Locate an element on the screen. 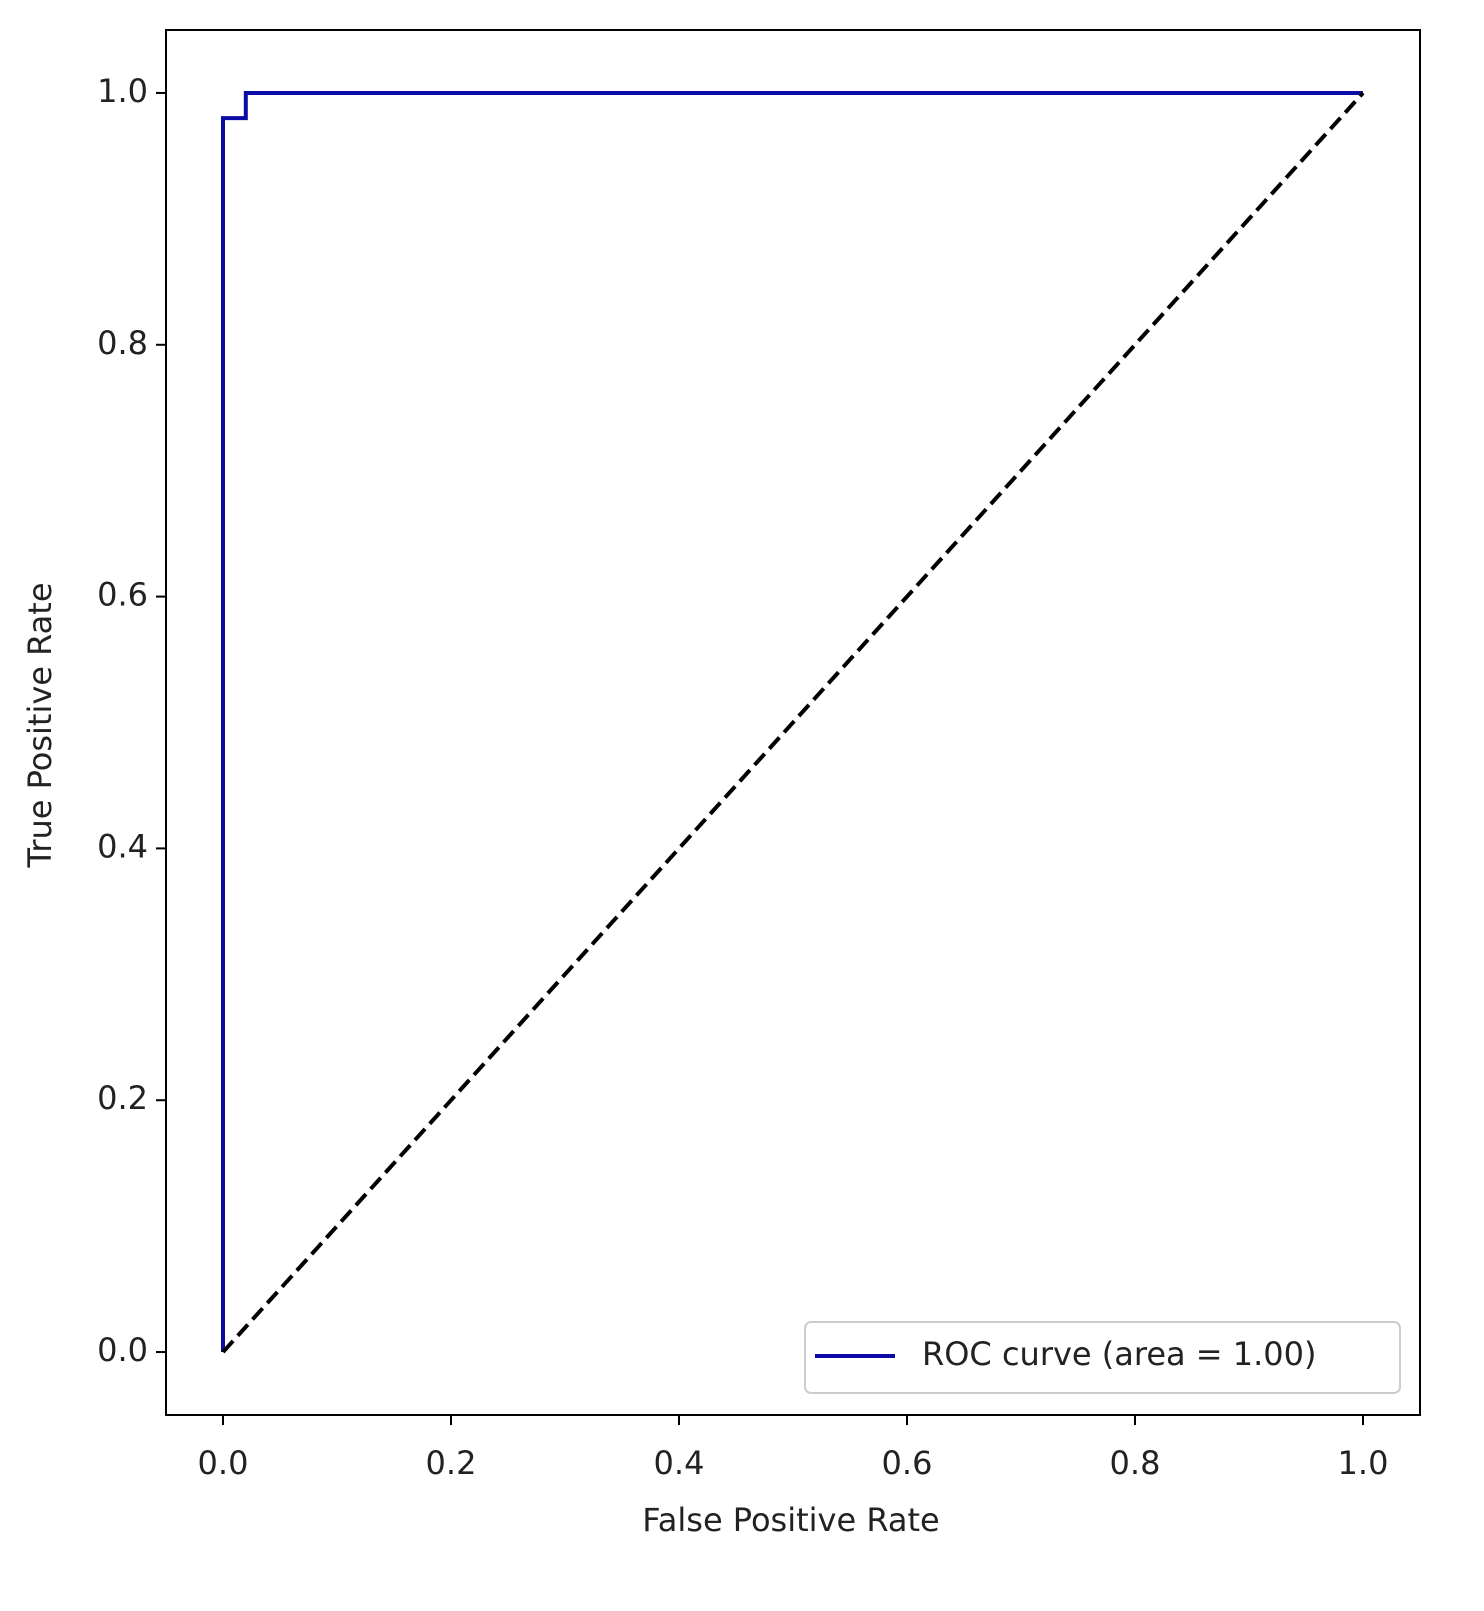  y-tick-label: 0.2 is located at coordinates (122, 1098).